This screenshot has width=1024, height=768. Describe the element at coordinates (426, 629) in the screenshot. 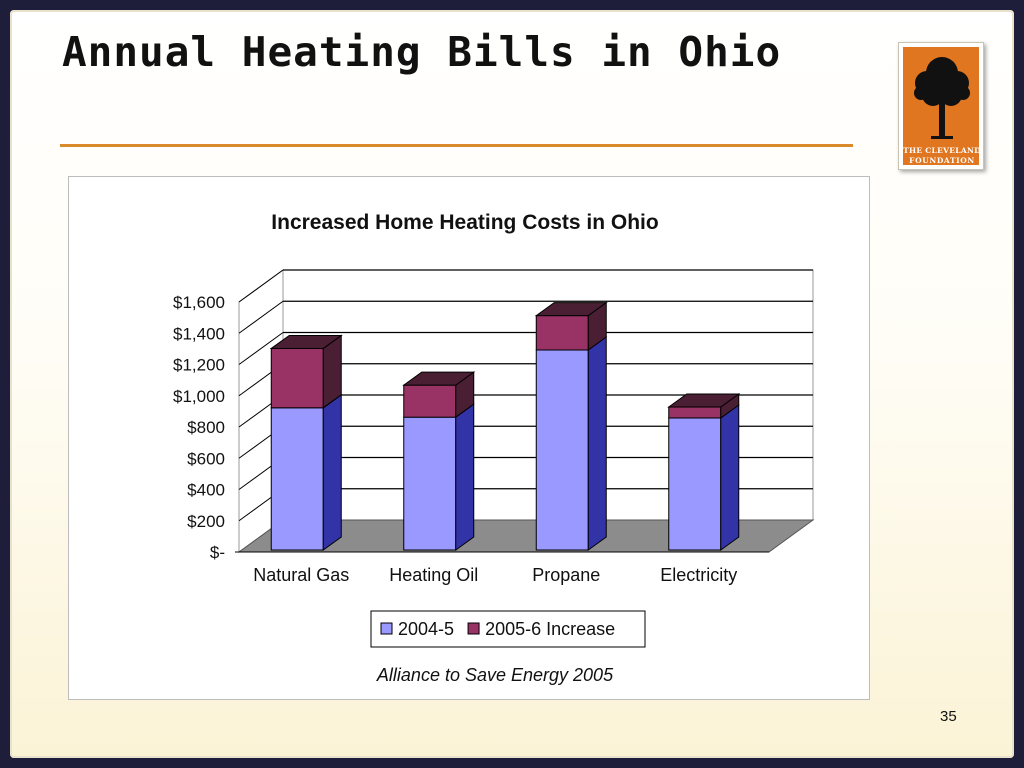

I see `legend-label-2004-5: 2004-5` at that location.